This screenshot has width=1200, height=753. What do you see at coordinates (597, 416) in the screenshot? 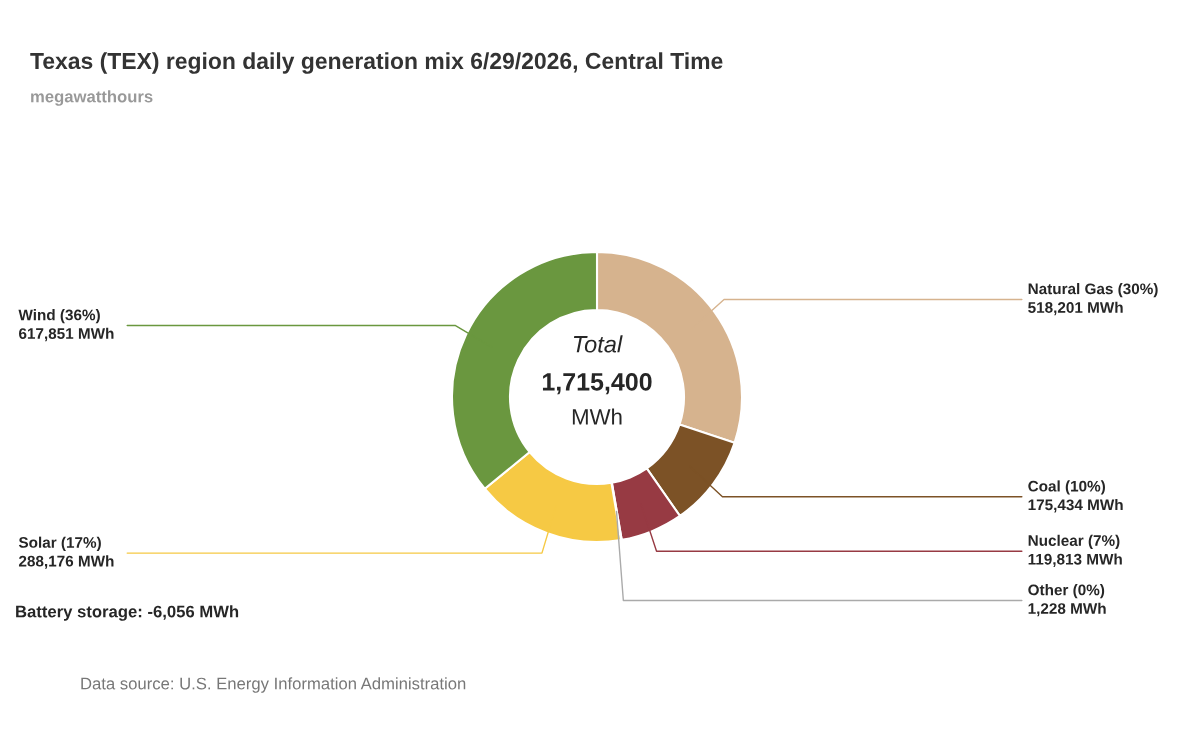
I see `text: MWh` at bounding box center [597, 416].